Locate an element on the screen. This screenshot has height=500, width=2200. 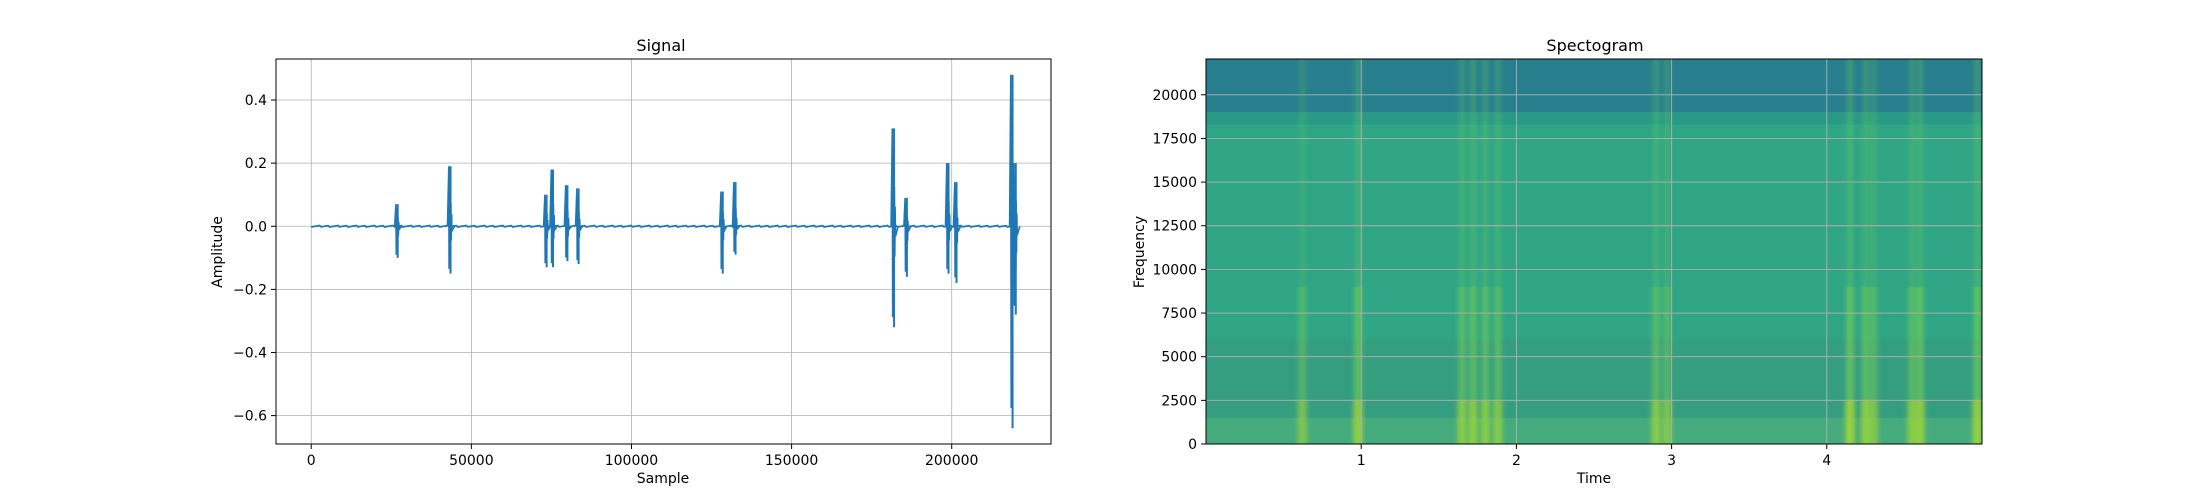
signal-y-tick-label: 0.0 is located at coordinates (256, 227).